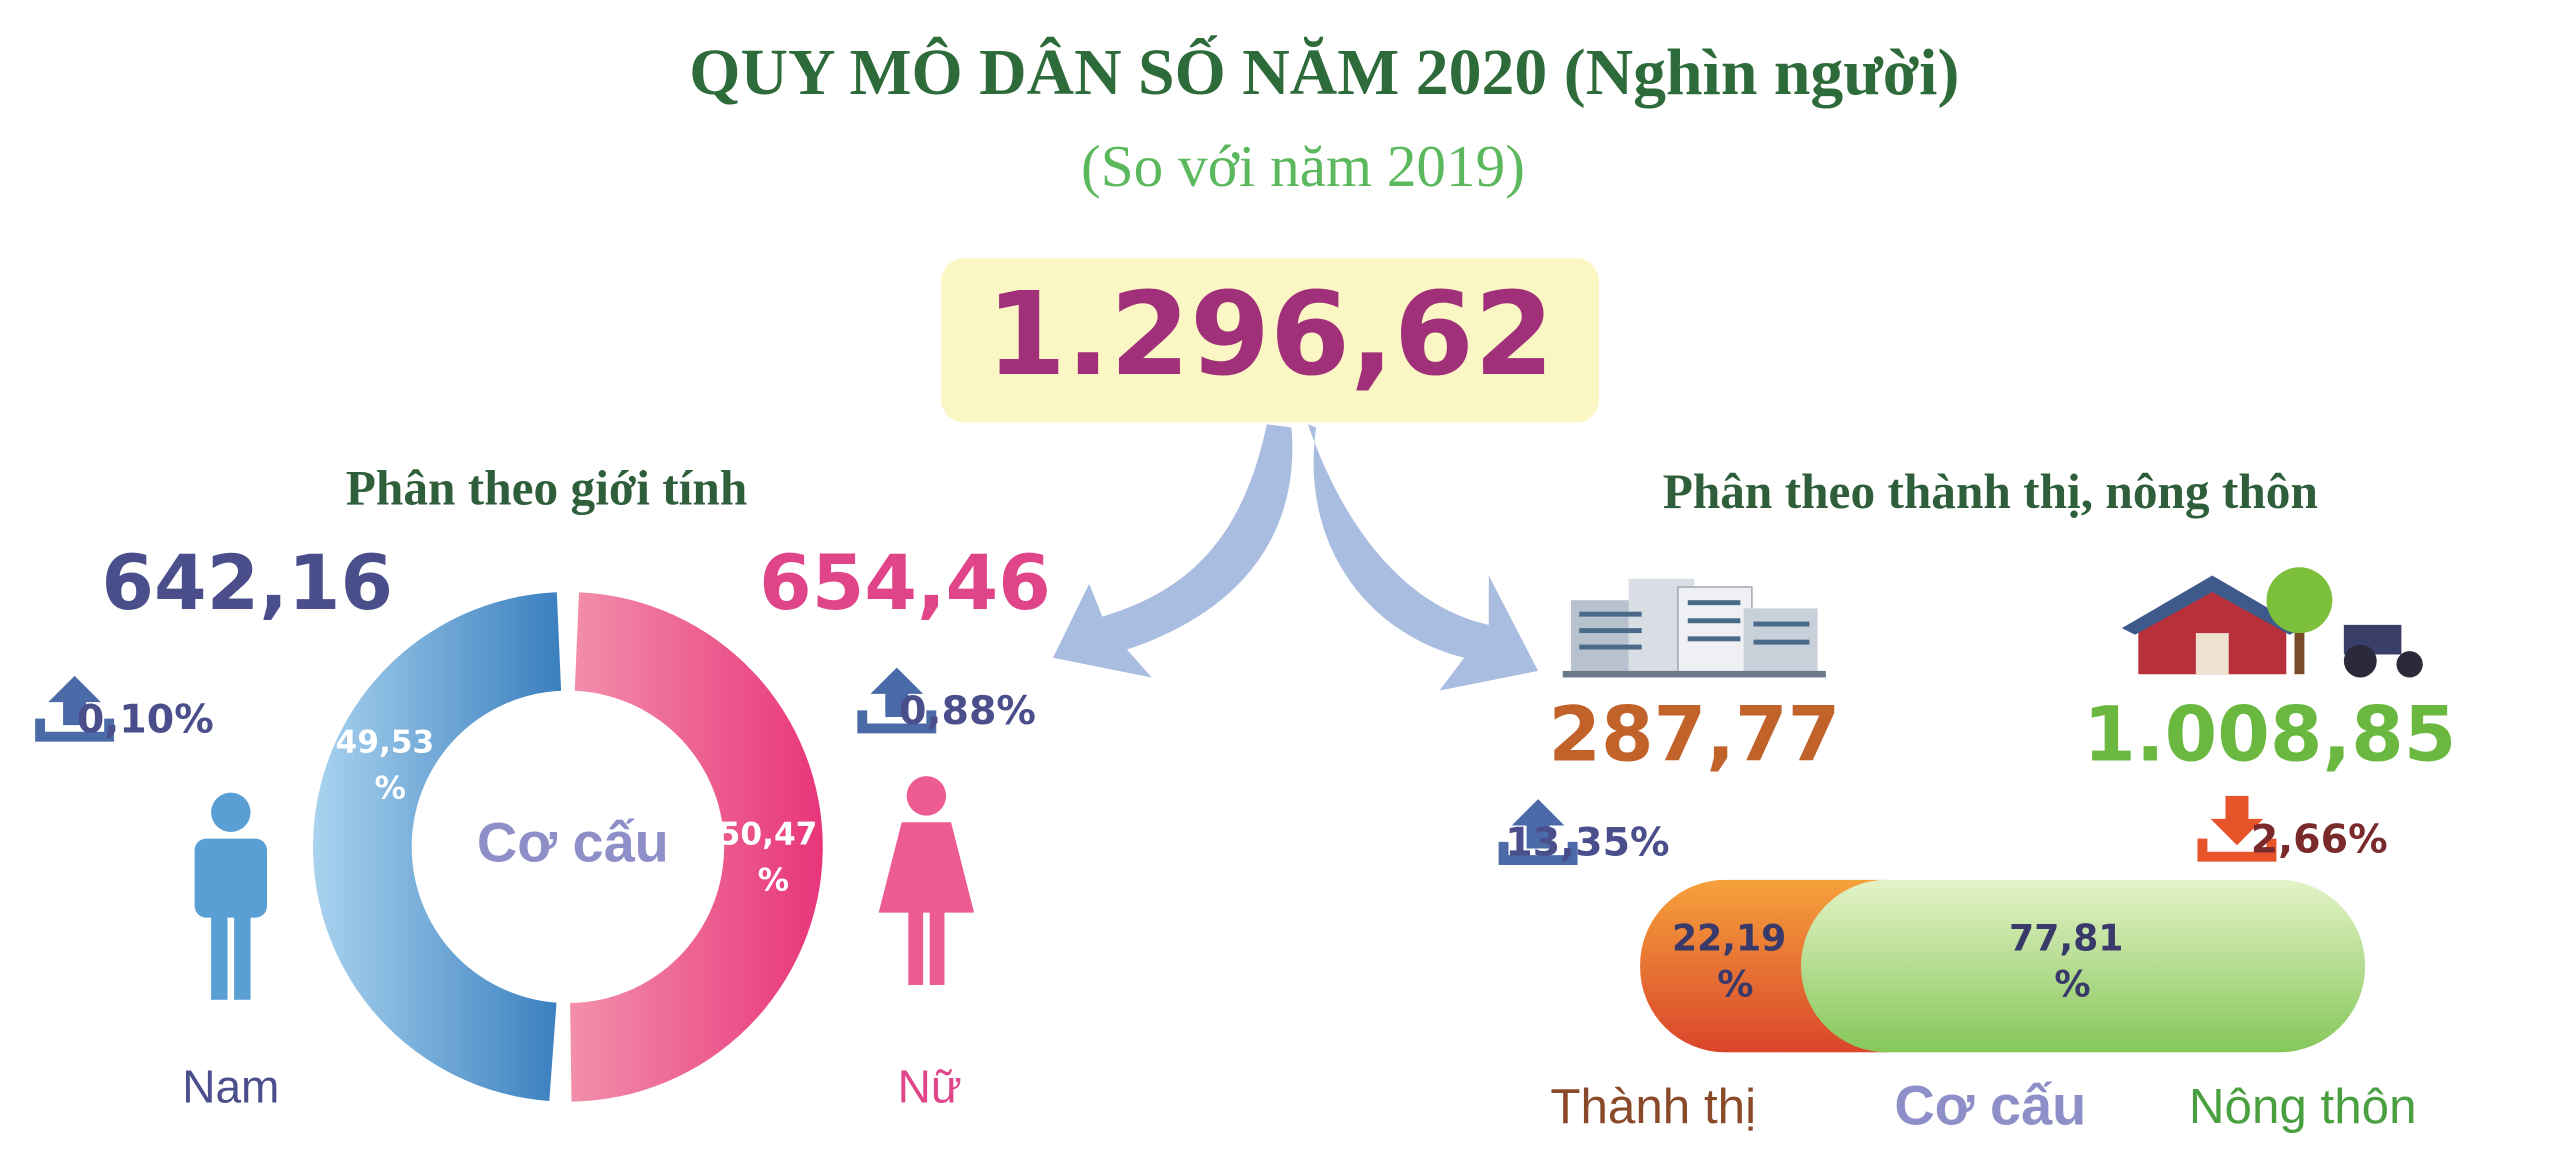 The width and height of the screenshot is (2550, 1156). I want to click on change: 13,35%, so click(1587, 843).